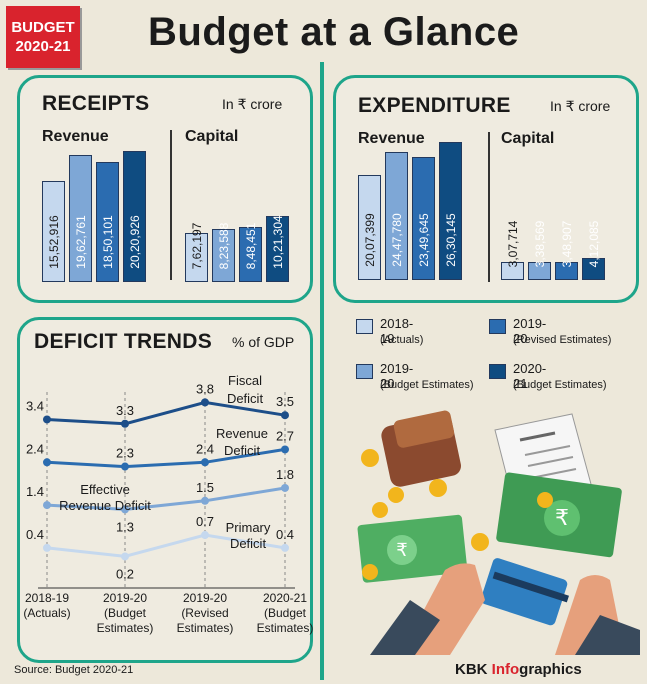  What do you see at coordinates (205, 487) in the screenshot?
I see `data-label: 1.5` at bounding box center [205, 487].